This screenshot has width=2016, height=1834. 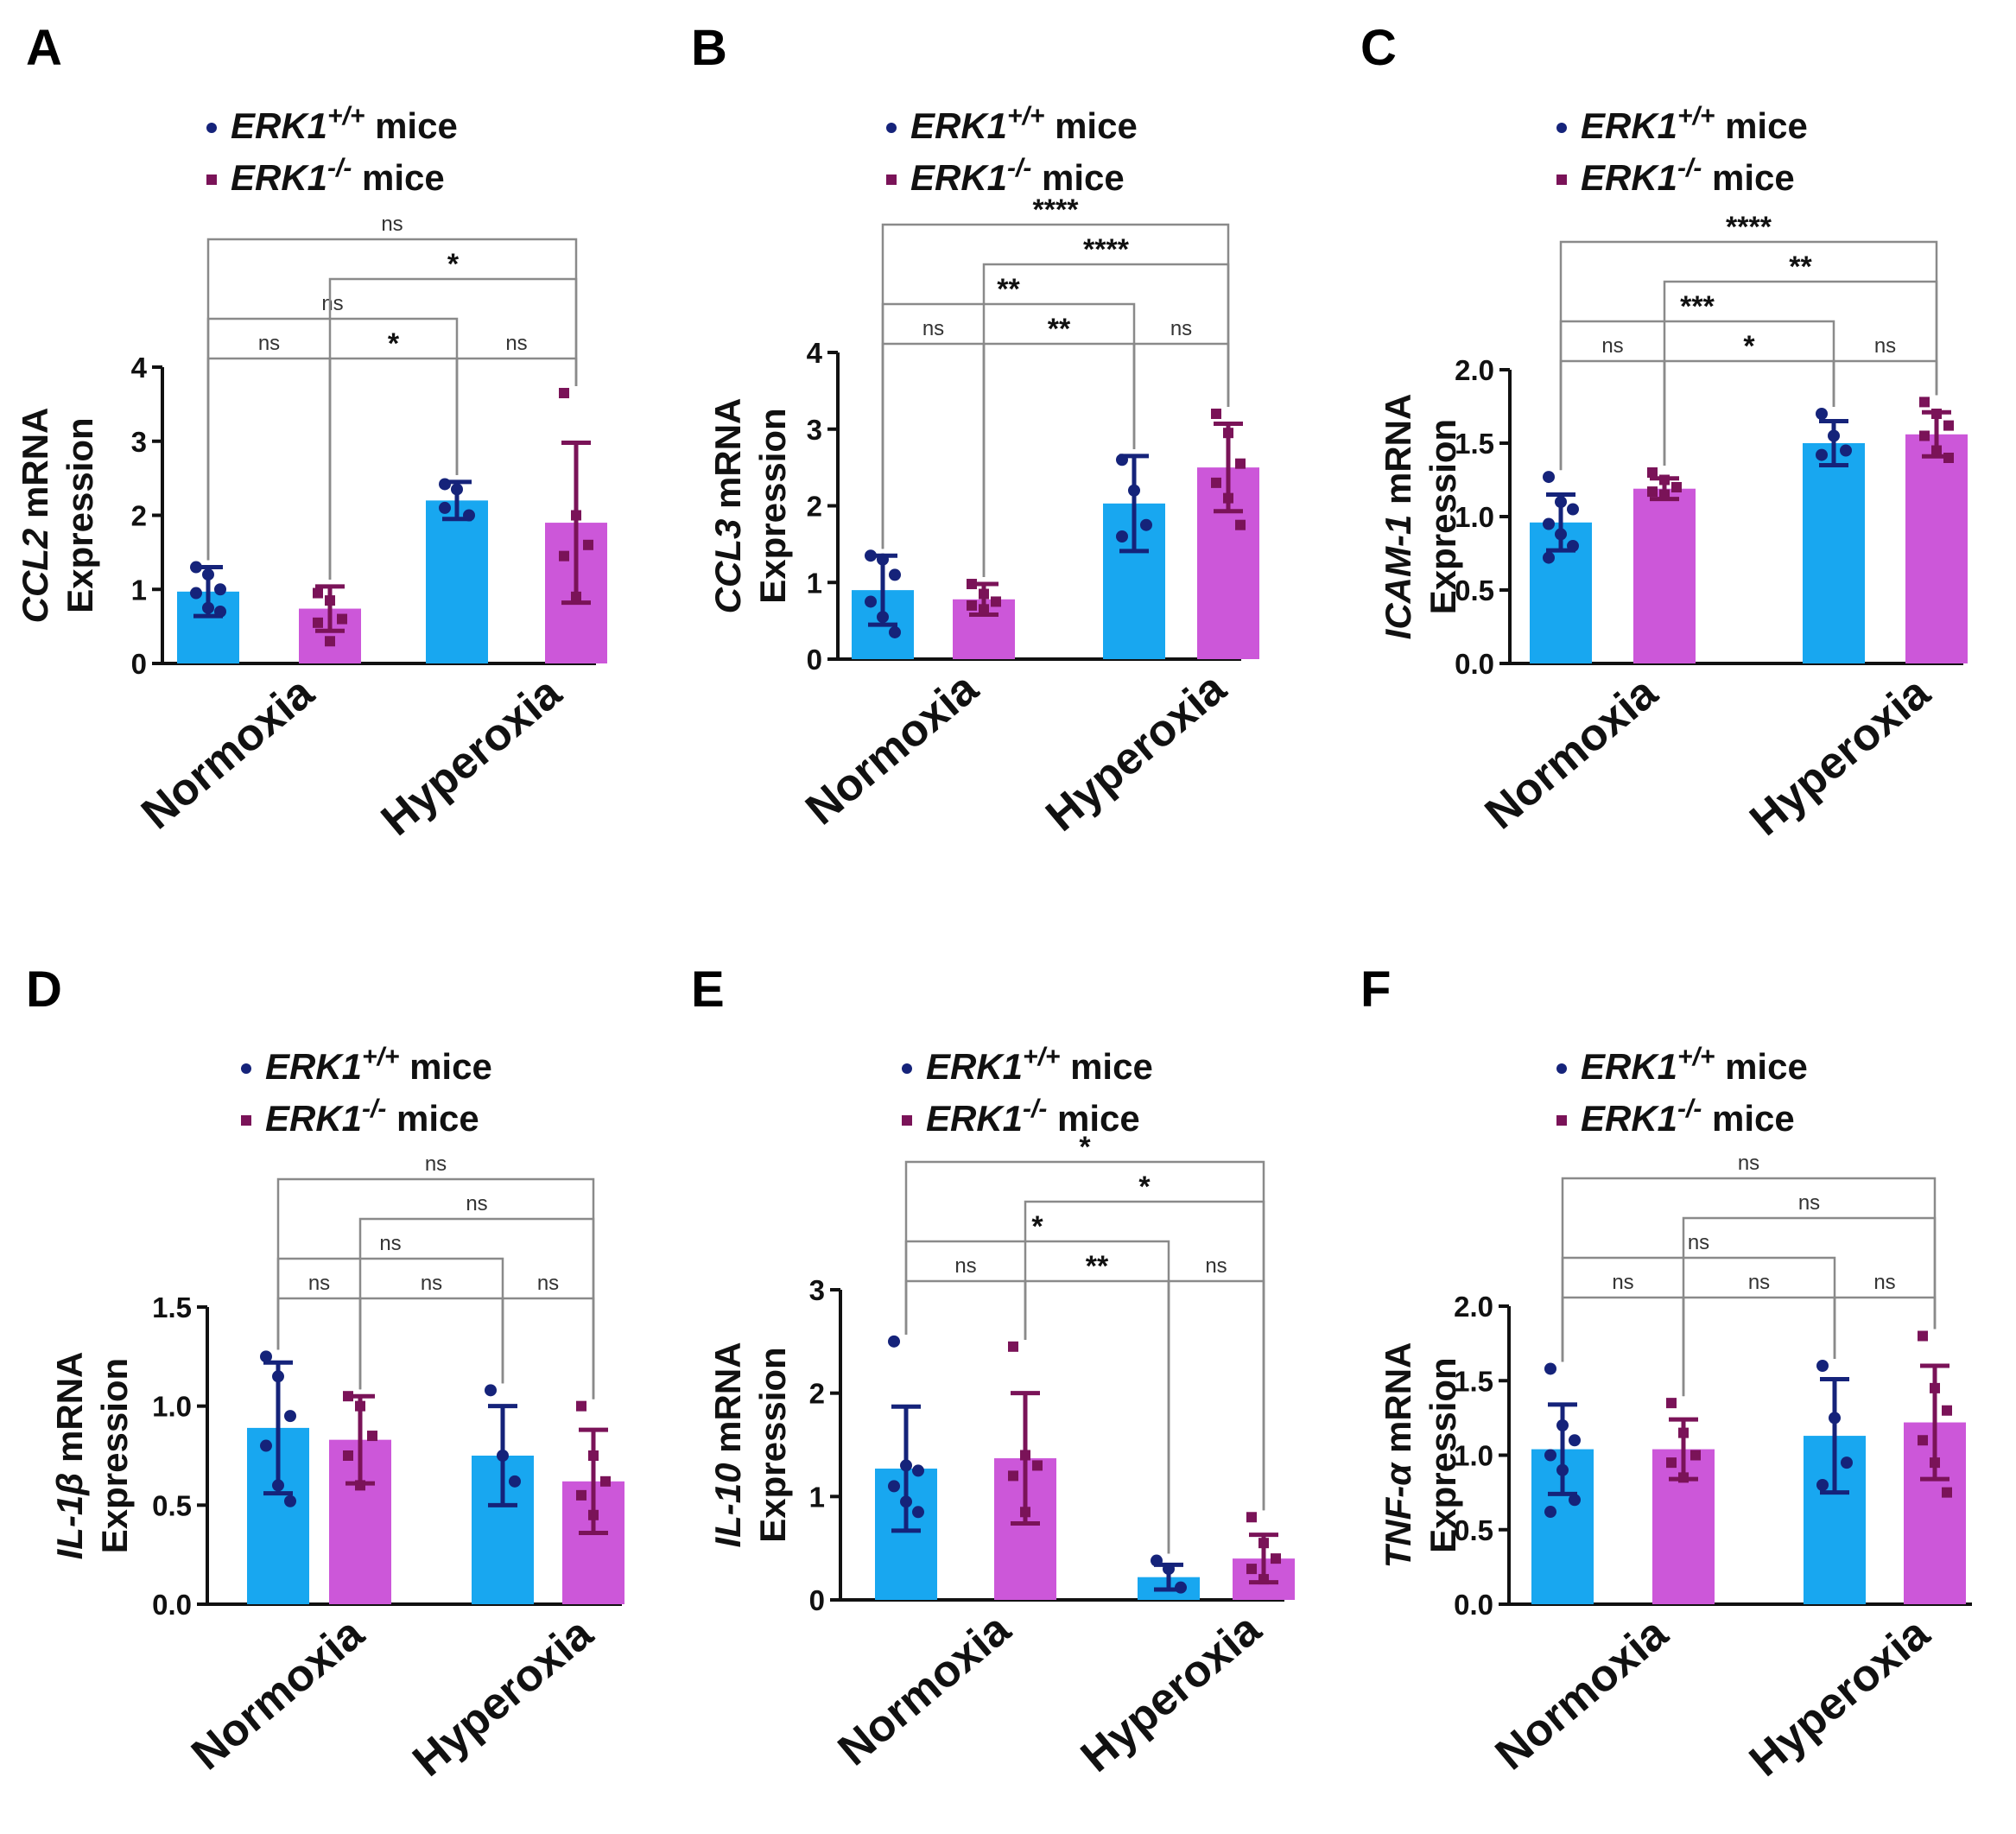 I want to click on y-tick-label: 2, so click(x=817, y=1394).